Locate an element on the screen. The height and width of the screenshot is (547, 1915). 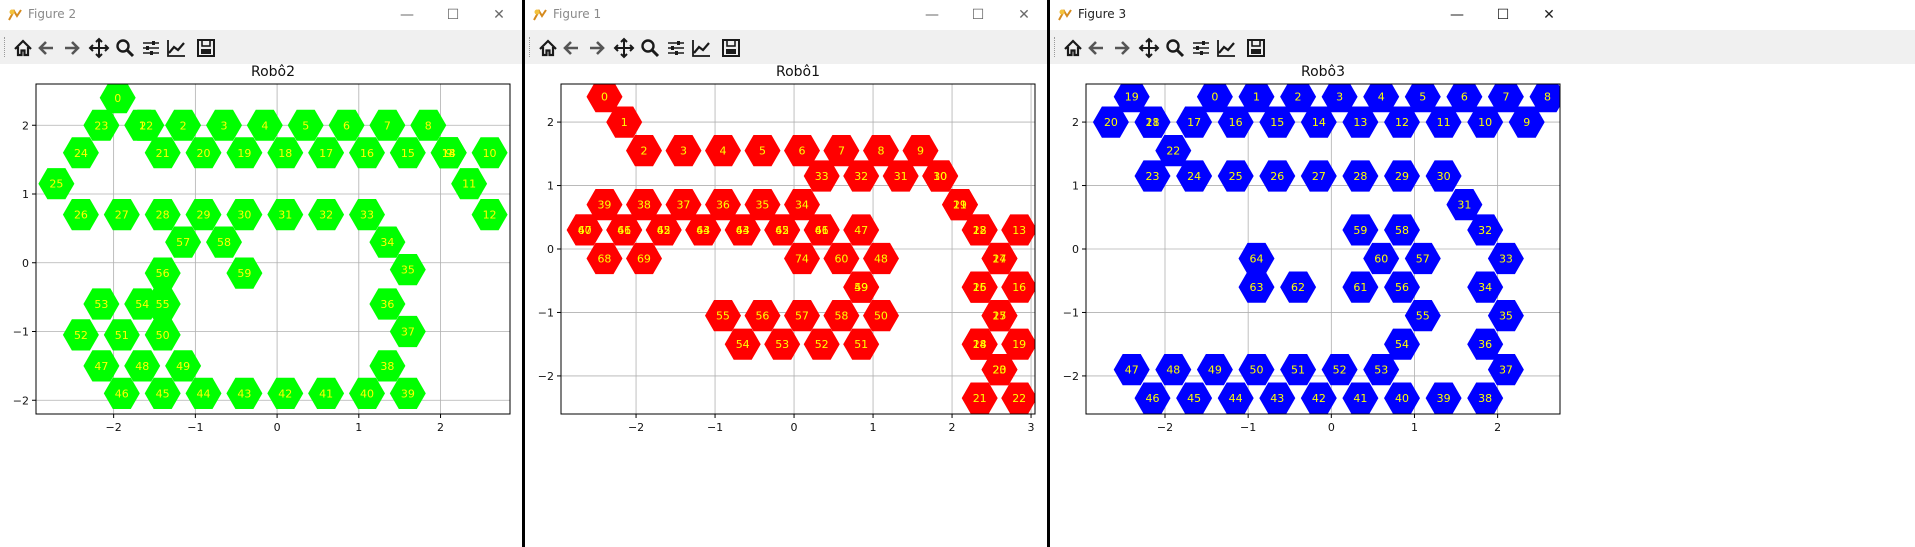
point-label: 41 is located at coordinates (624, 230).